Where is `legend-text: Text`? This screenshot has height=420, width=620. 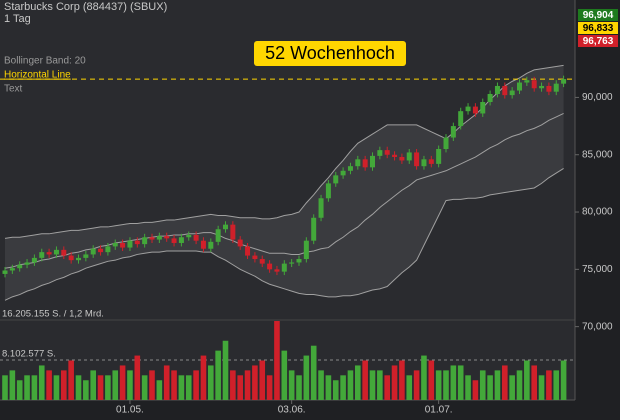
legend-text: Text is located at coordinates (13, 89).